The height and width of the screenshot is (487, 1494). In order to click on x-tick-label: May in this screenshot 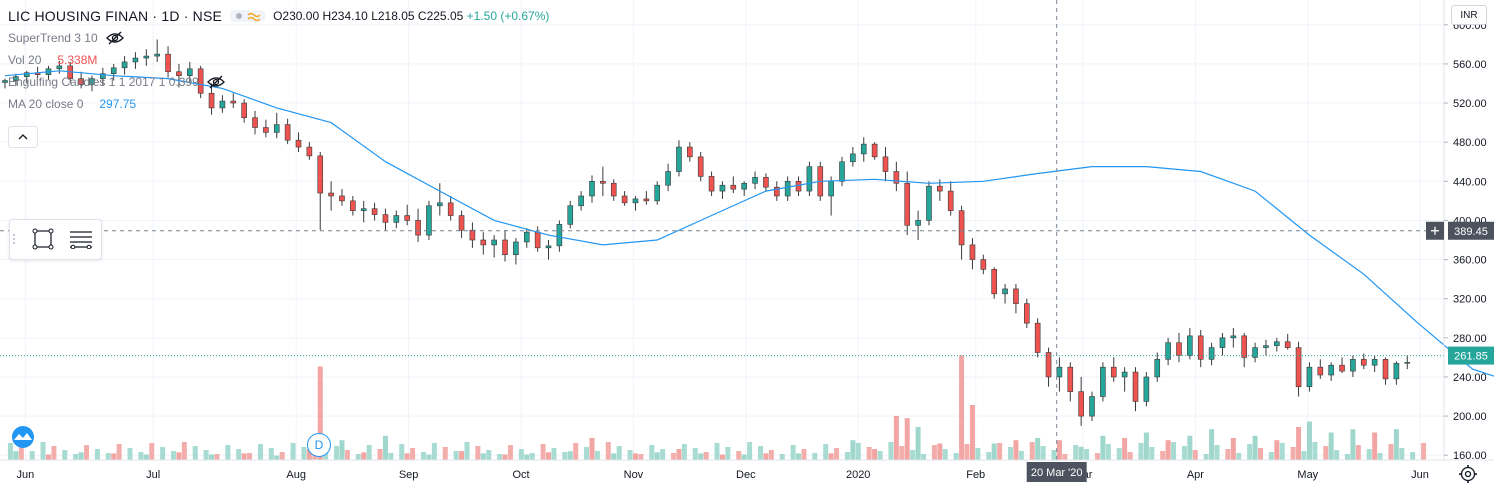, I will do `click(1307, 475)`.